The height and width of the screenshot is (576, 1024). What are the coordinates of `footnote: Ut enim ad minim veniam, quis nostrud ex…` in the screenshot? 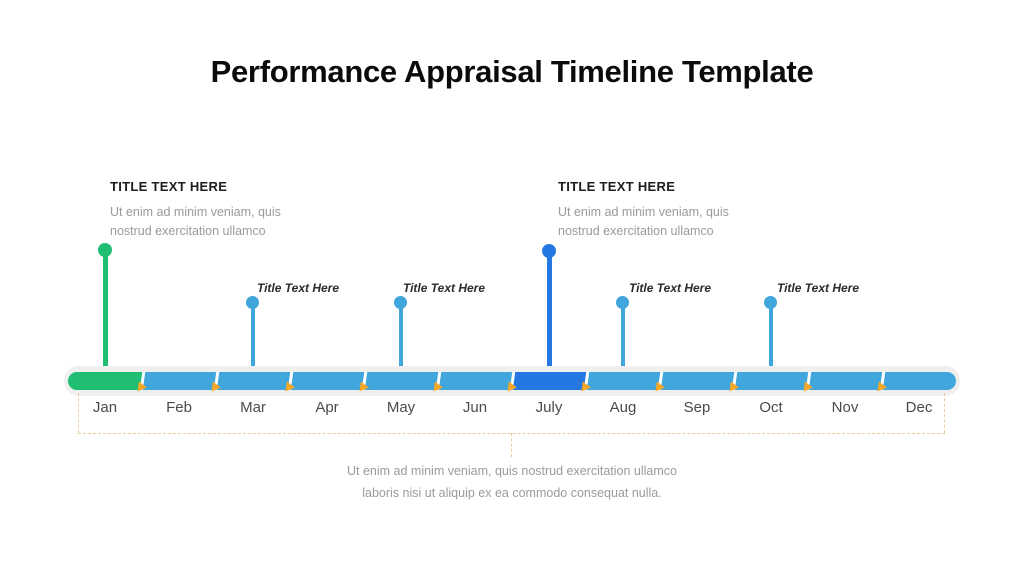 It's located at (512, 482).